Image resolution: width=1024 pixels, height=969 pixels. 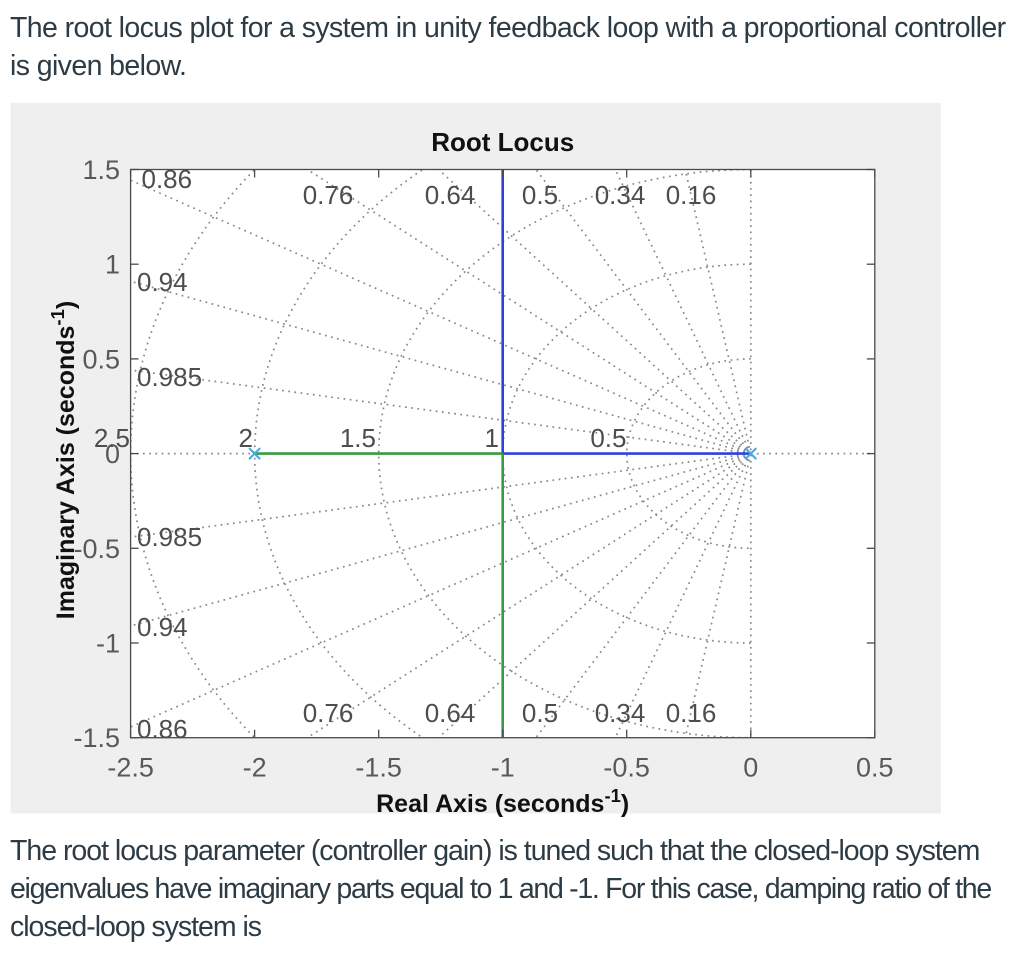 What do you see at coordinates (502, 801) in the screenshot?
I see `svg-text: Real Axis (seconds-1)` at bounding box center [502, 801].